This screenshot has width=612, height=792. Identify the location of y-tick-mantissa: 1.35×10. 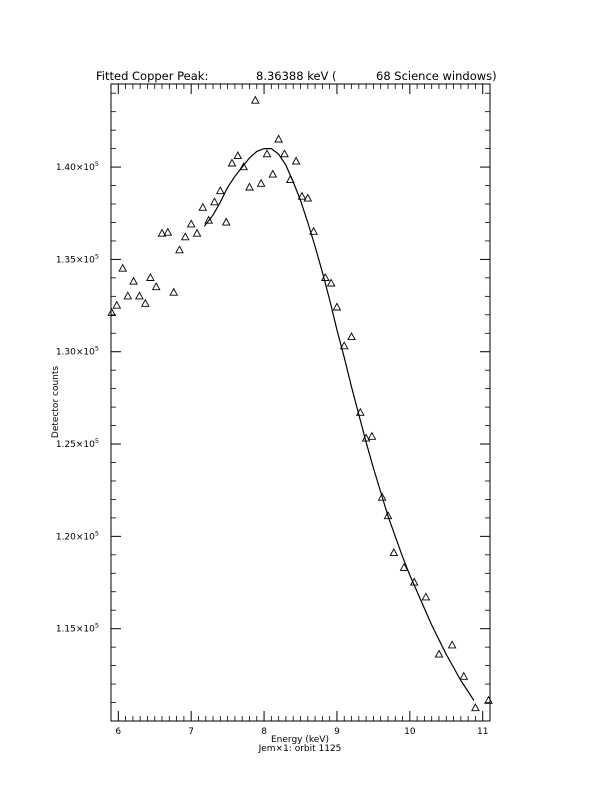
(75, 260).